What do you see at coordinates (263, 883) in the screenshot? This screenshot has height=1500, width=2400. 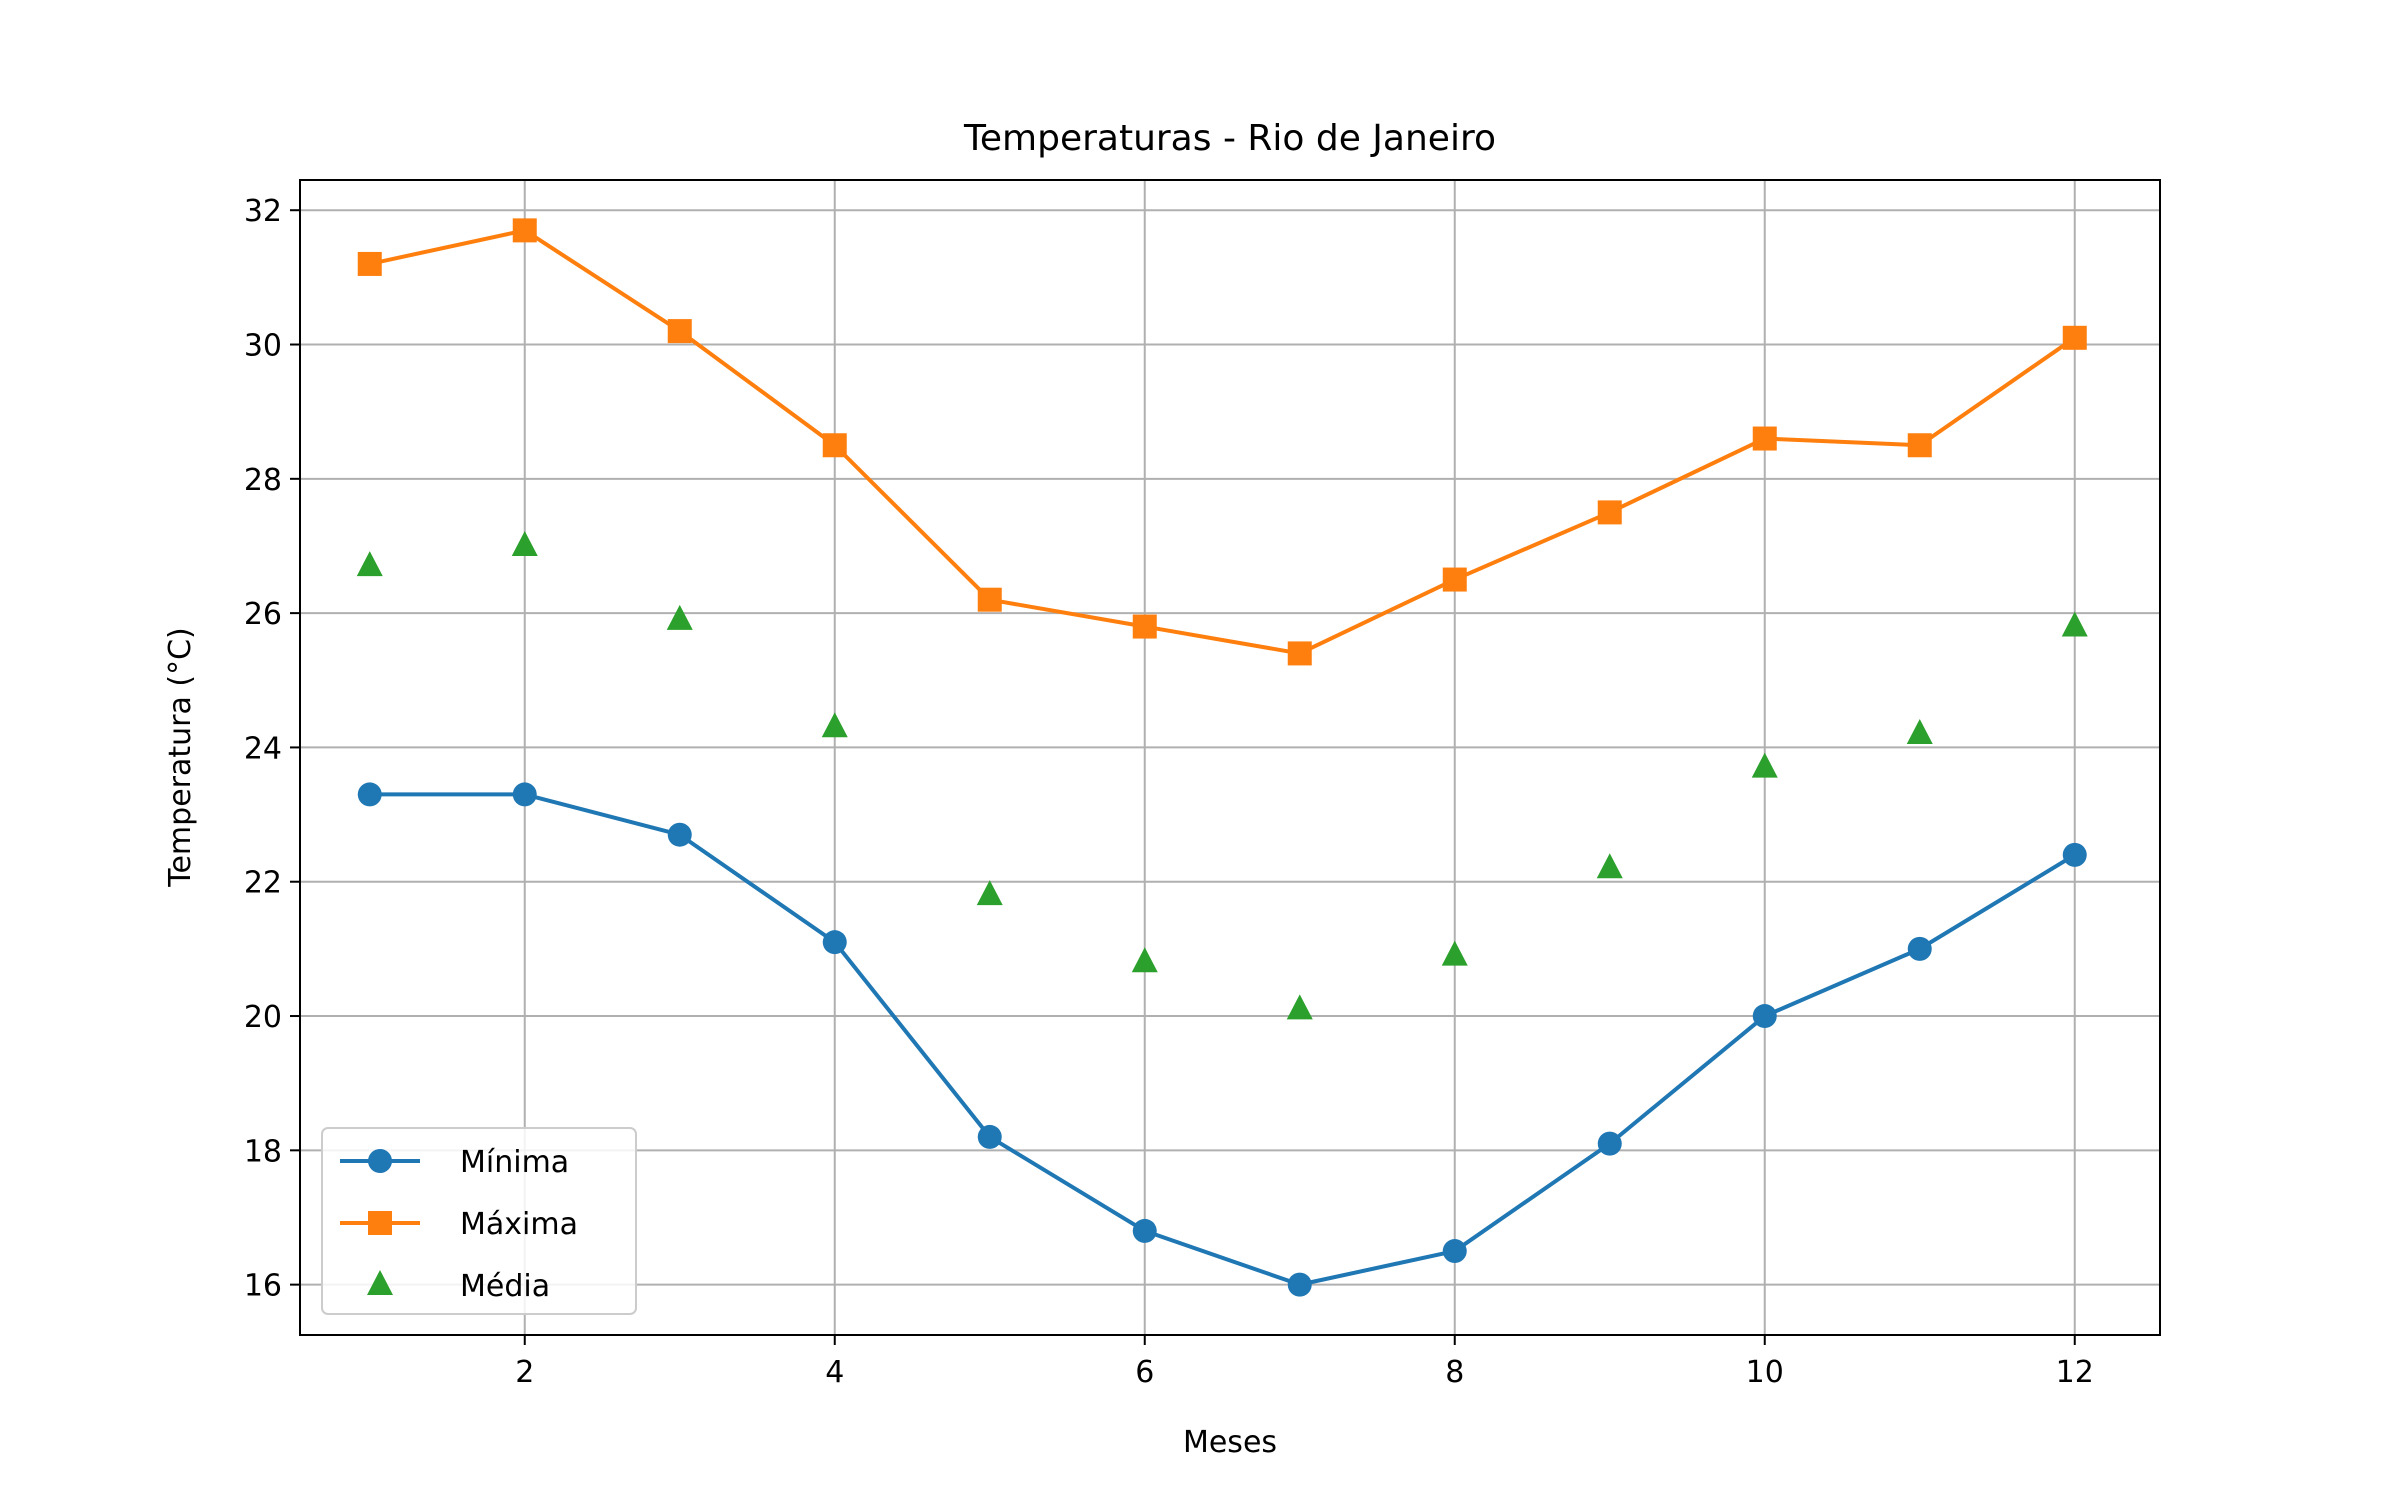 I see `y-tick-label: 22` at bounding box center [263, 883].